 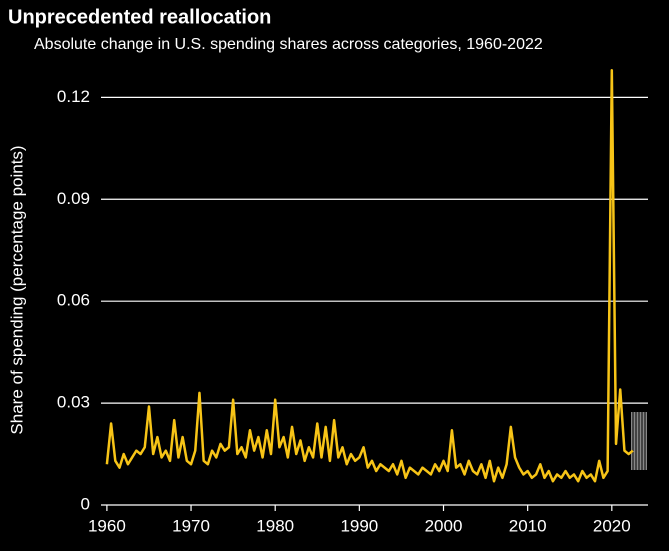 I want to click on hatch-lines, so click(x=639, y=441).